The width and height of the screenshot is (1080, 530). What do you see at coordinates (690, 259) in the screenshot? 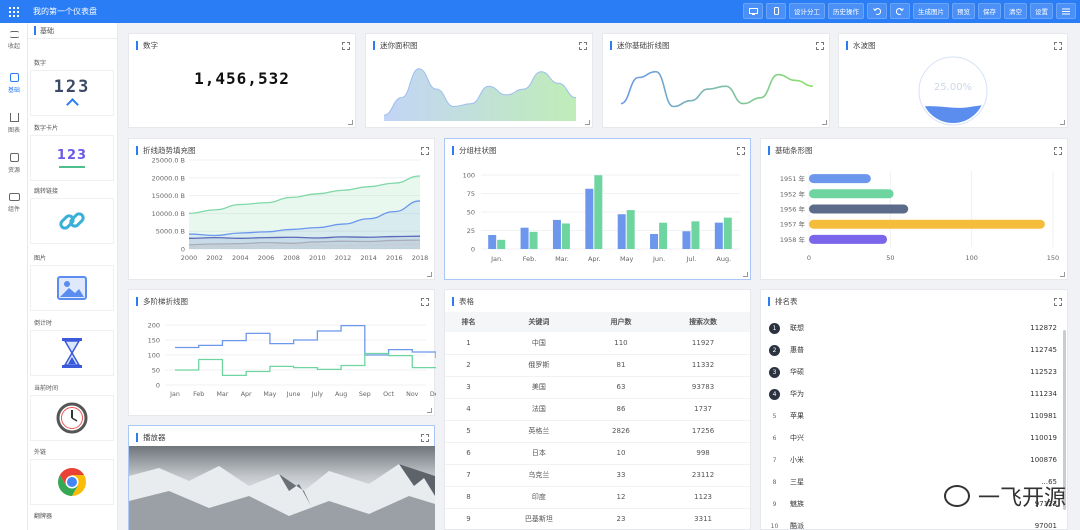
I see `x-tick-label: Jul.` at bounding box center [690, 259].